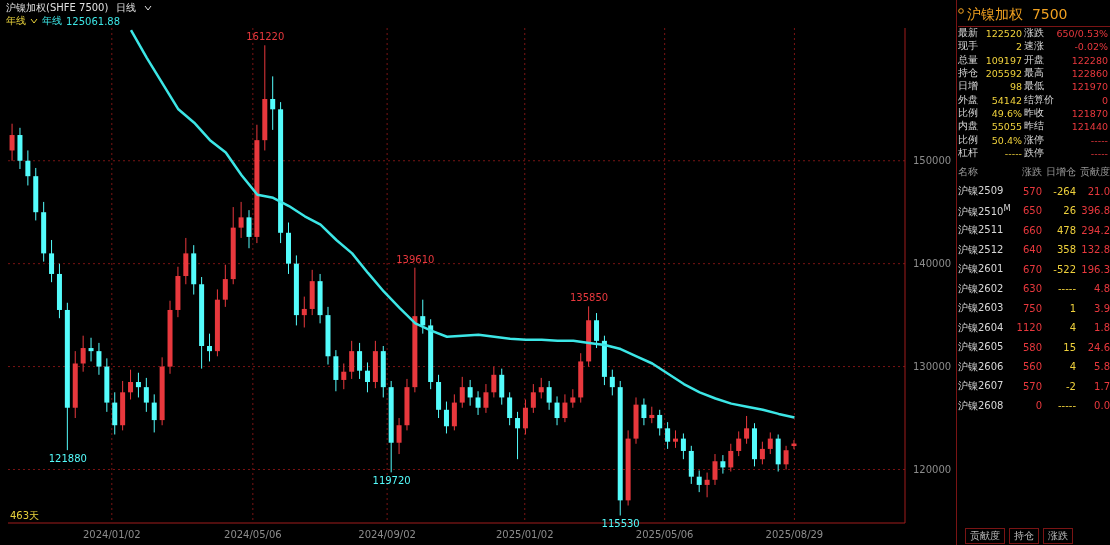 The width and height of the screenshot is (1110, 545). Describe the element at coordinates (981, 269) in the screenshot. I see `text: 沪镍2601` at that location.